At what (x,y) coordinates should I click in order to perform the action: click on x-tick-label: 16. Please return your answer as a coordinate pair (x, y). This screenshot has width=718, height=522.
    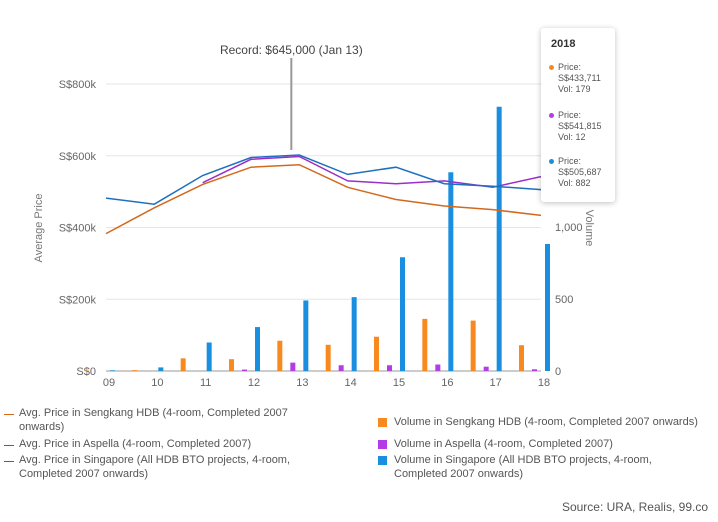
    Looking at the image, I should click on (447, 383).